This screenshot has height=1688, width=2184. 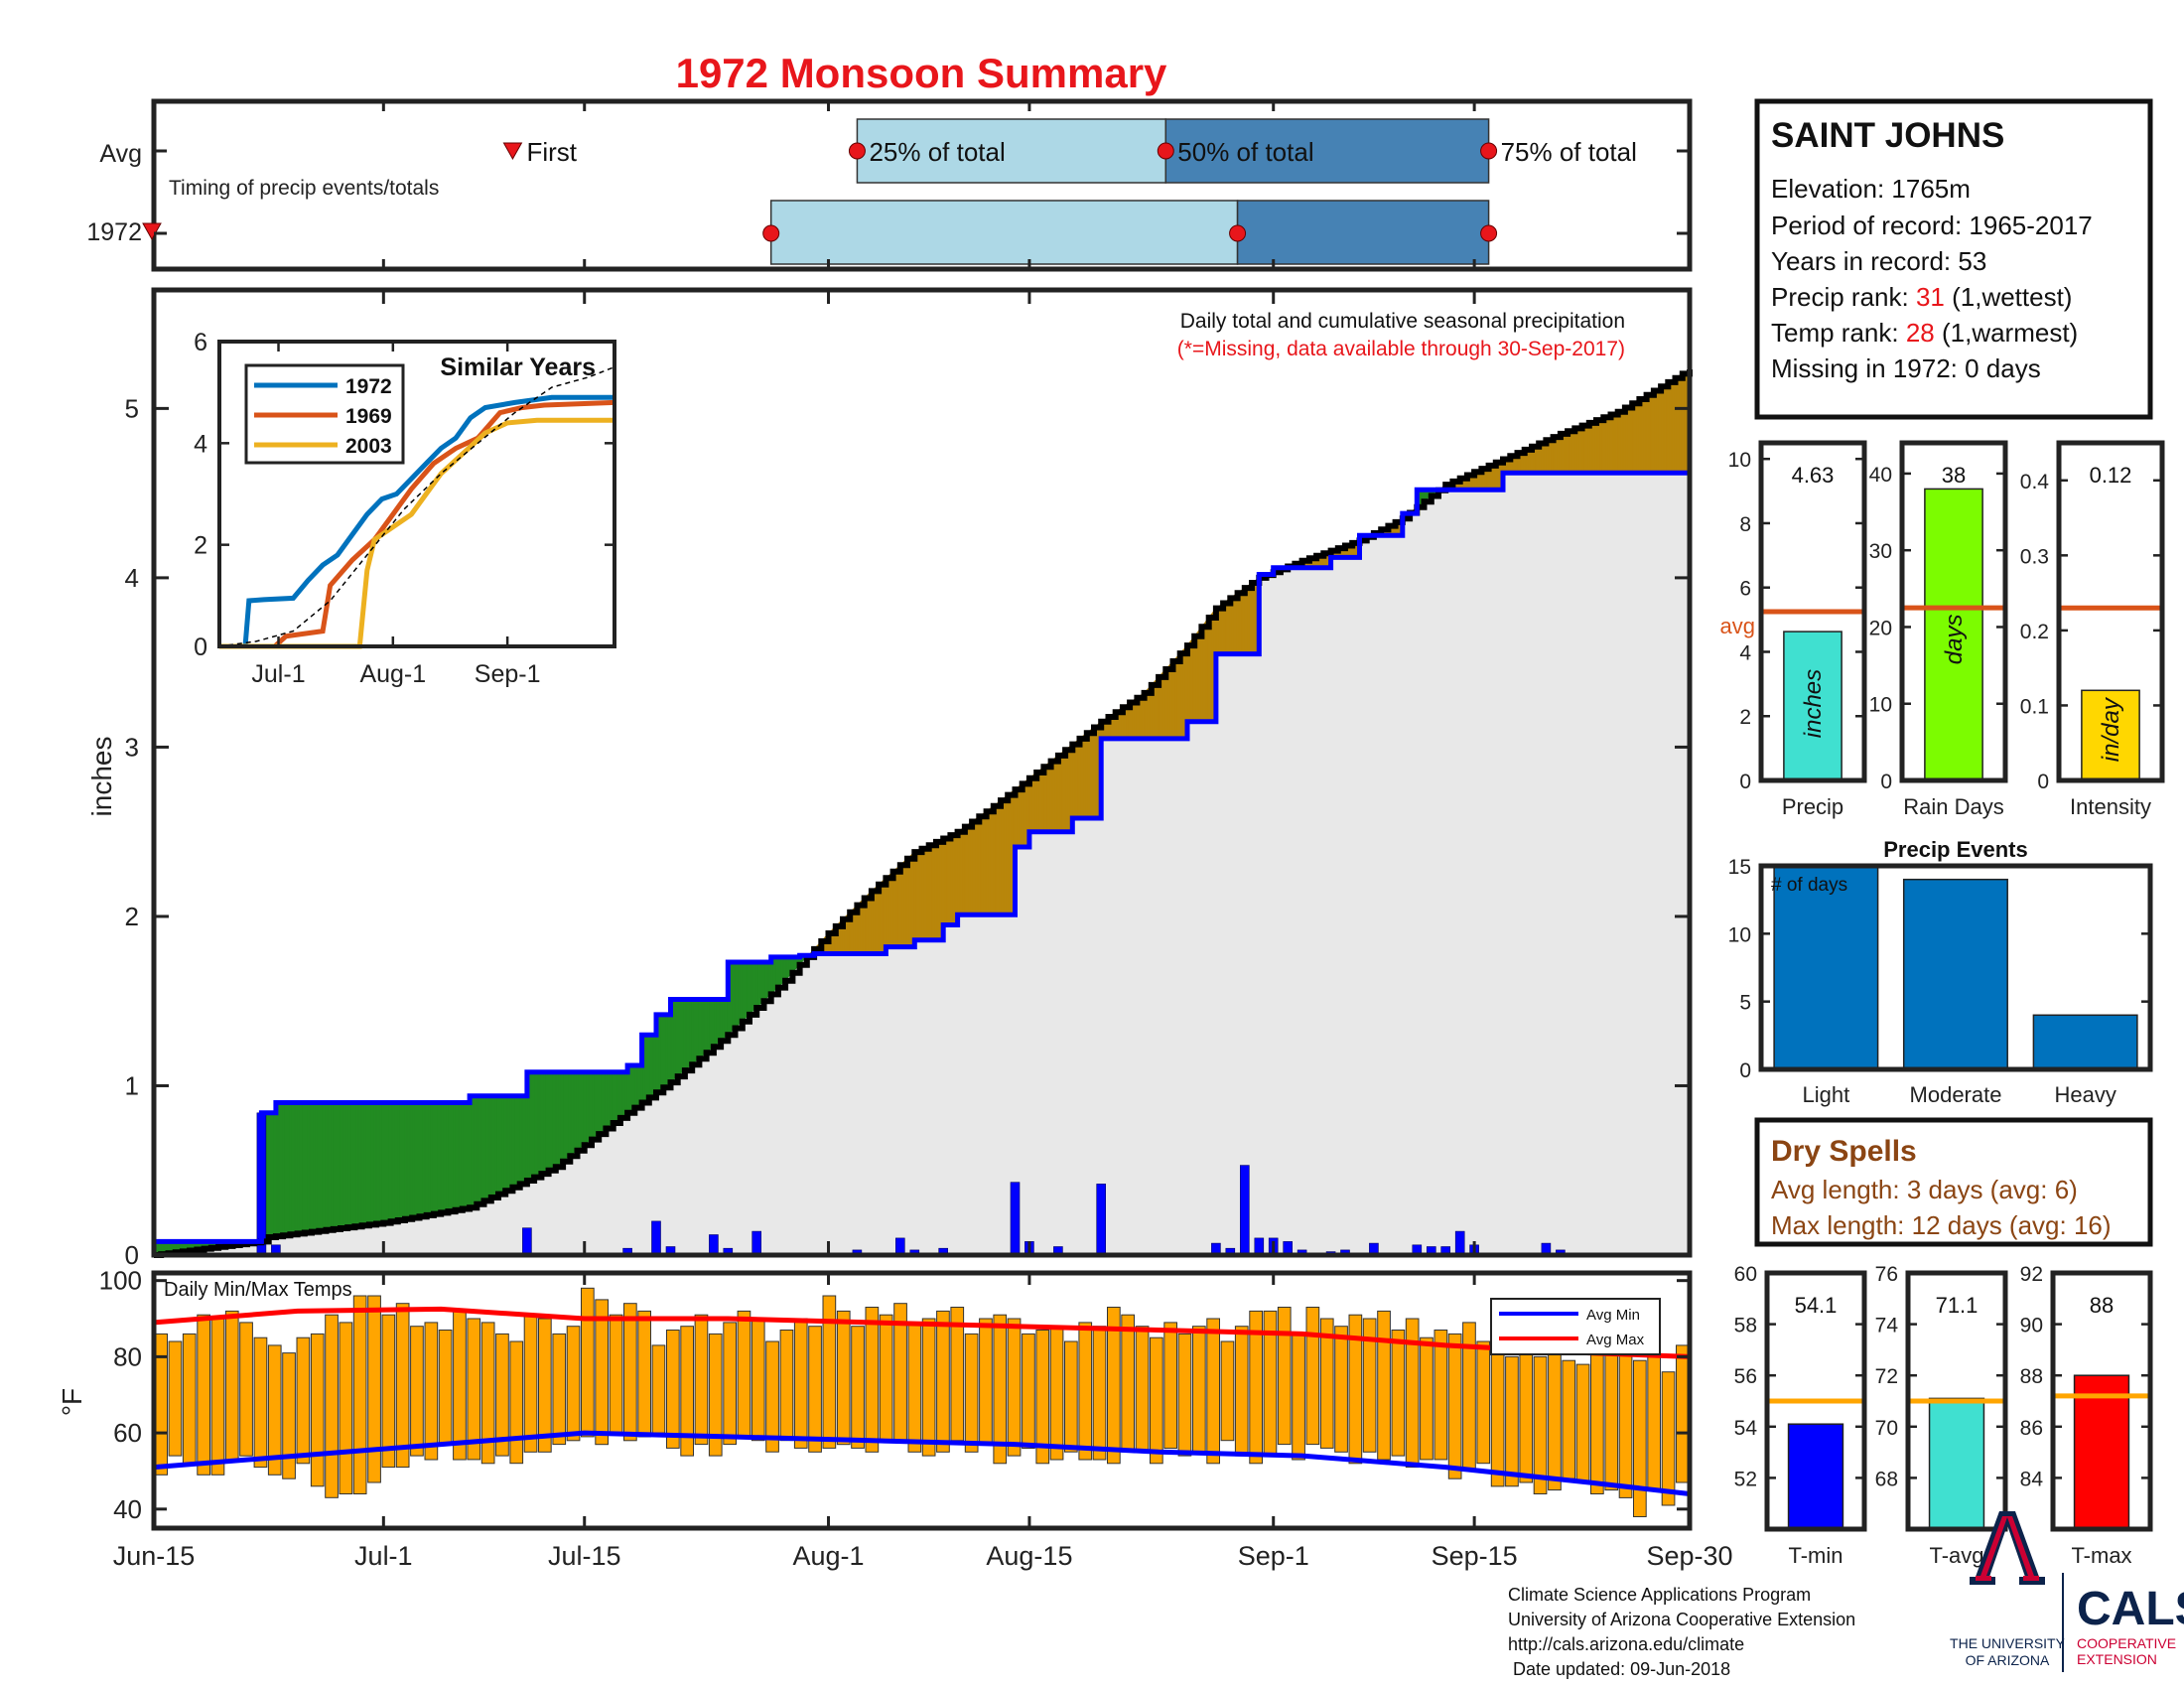 What do you see at coordinates (368, 386) in the screenshot?
I see `inset-legend-label: 1972` at bounding box center [368, 386].